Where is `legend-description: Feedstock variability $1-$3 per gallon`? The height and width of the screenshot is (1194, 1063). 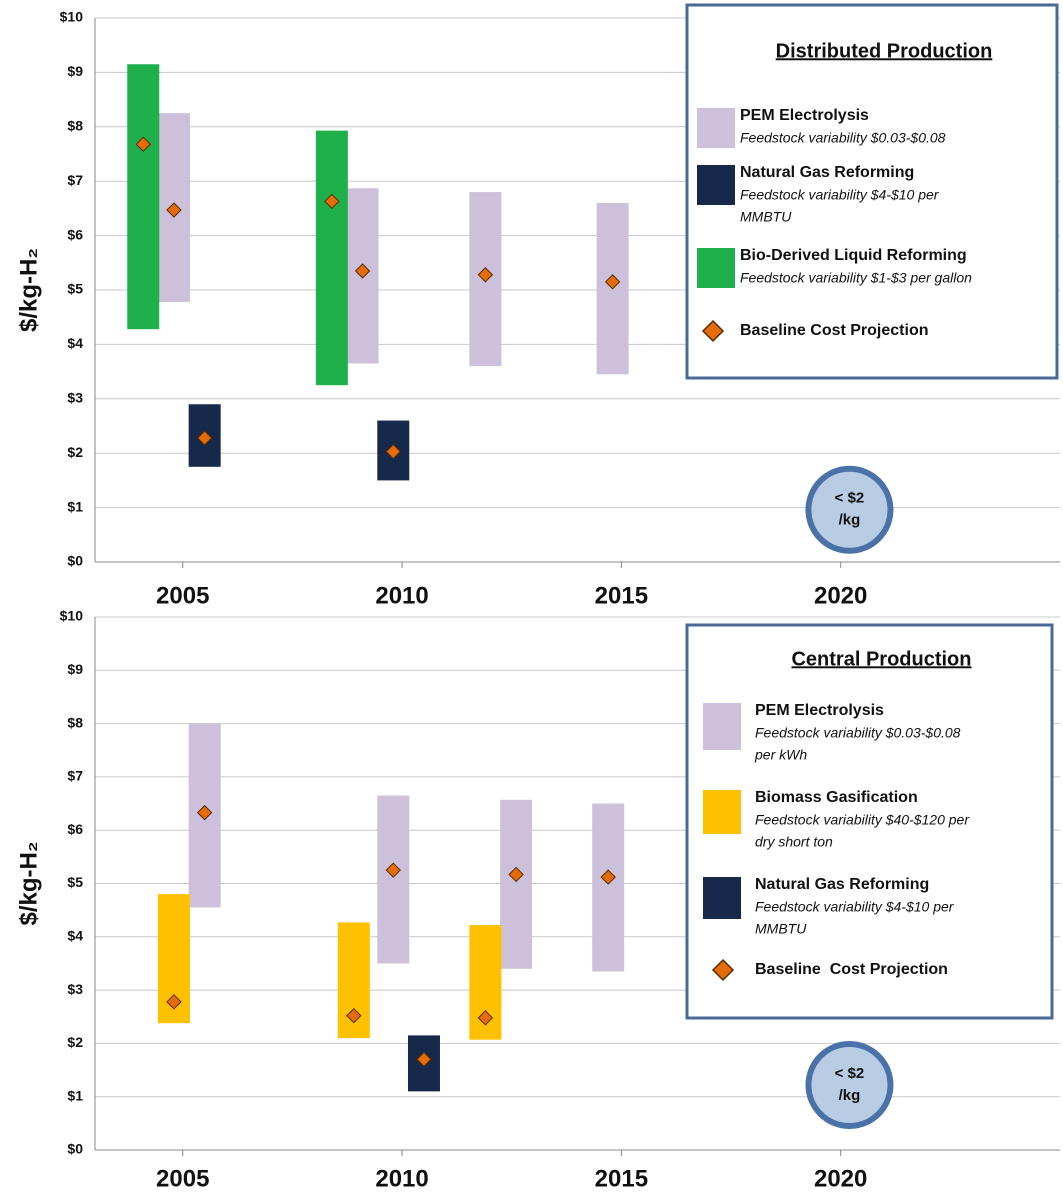
legend-description: Feedstock variability $1-$3 per gallon is located at coordinates (856, 278).